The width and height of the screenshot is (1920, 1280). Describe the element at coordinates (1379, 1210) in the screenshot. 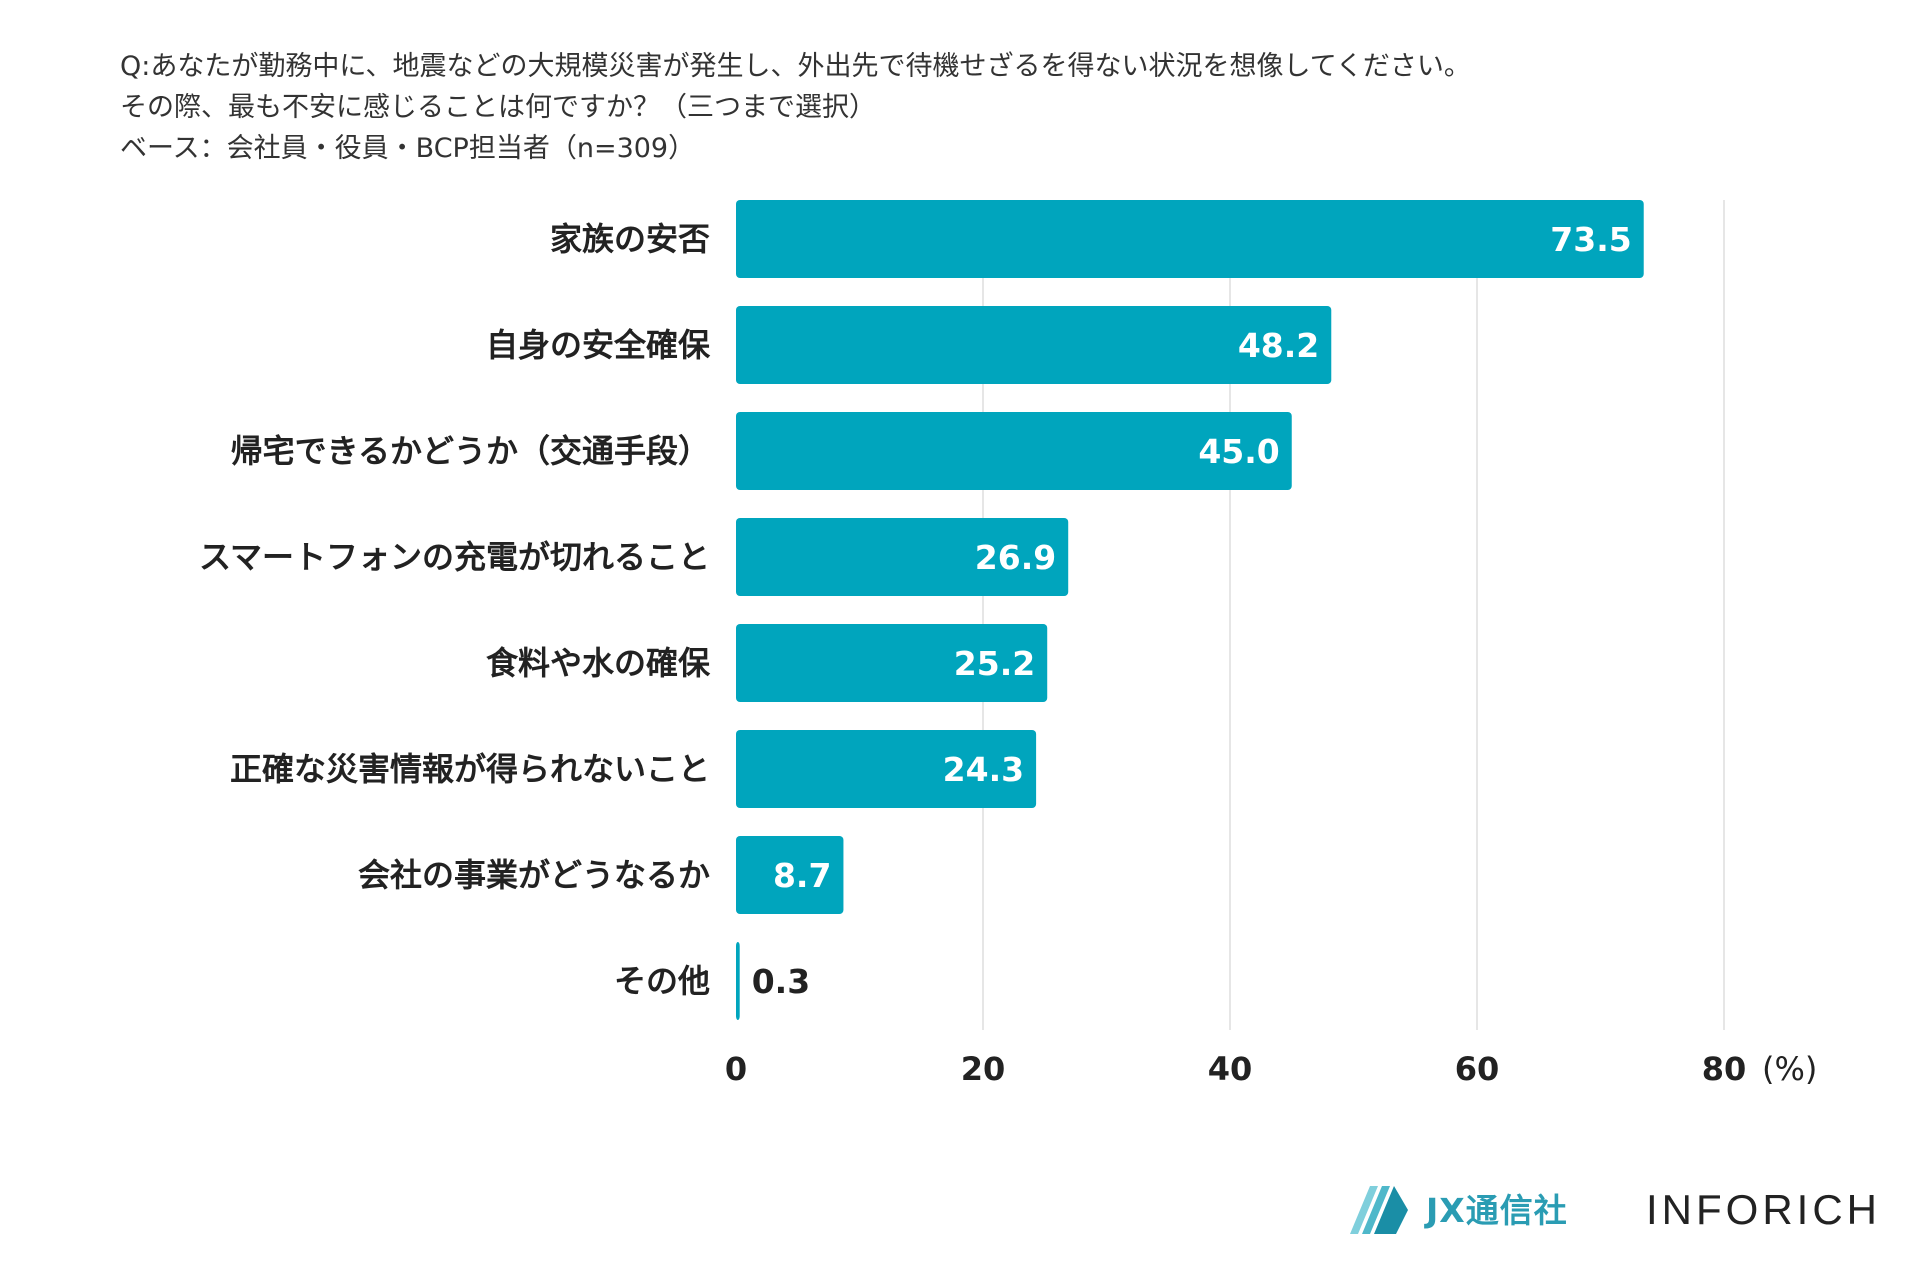

I see `jx-stripes-icon` at that location.